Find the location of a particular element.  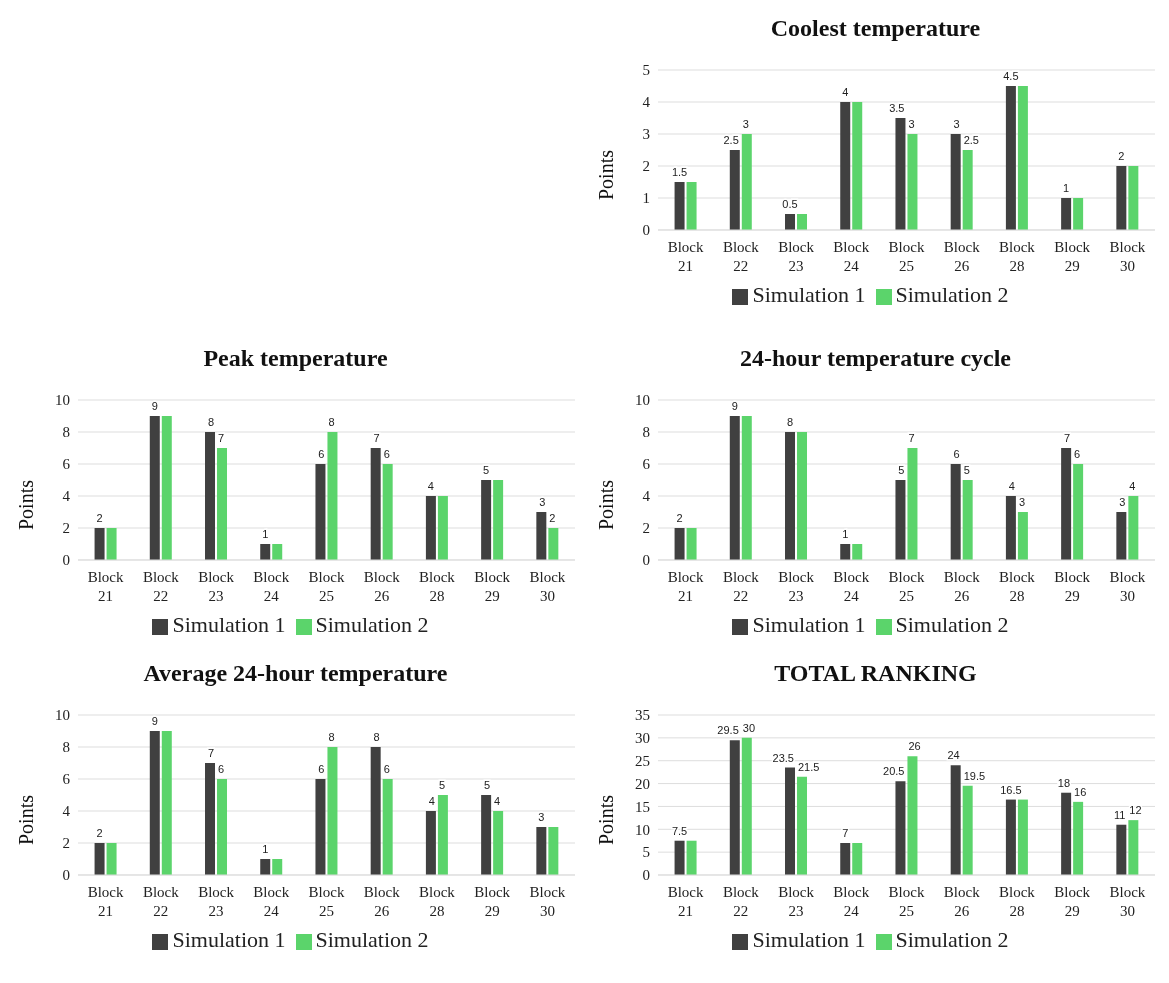

chart-title: 24-hour temperature cycle is located at coordinates (875, 358).